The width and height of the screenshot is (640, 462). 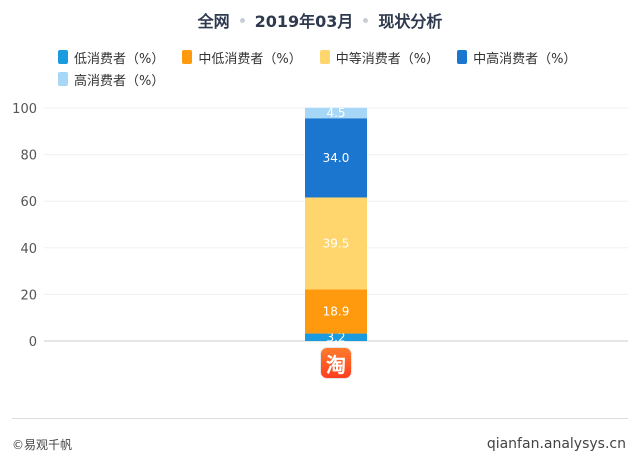 I want to click on data-label: 18.9, so click(x=336, y=312).